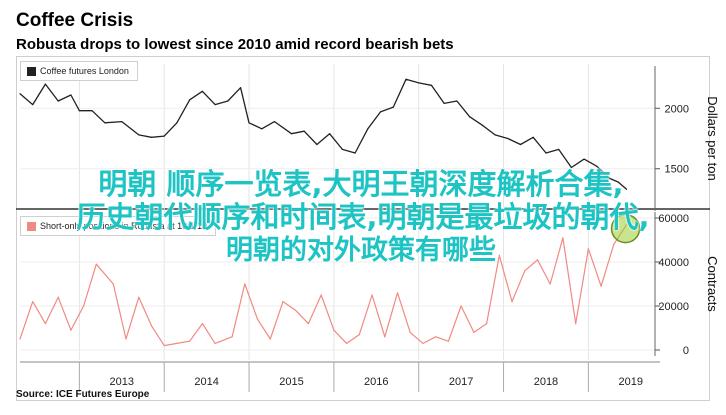 The height and width of the screenshot is (415, 726). Describe the element at coordinates (677, 109) in the screenshot. I see `y-tick-label: 2000` at that location.